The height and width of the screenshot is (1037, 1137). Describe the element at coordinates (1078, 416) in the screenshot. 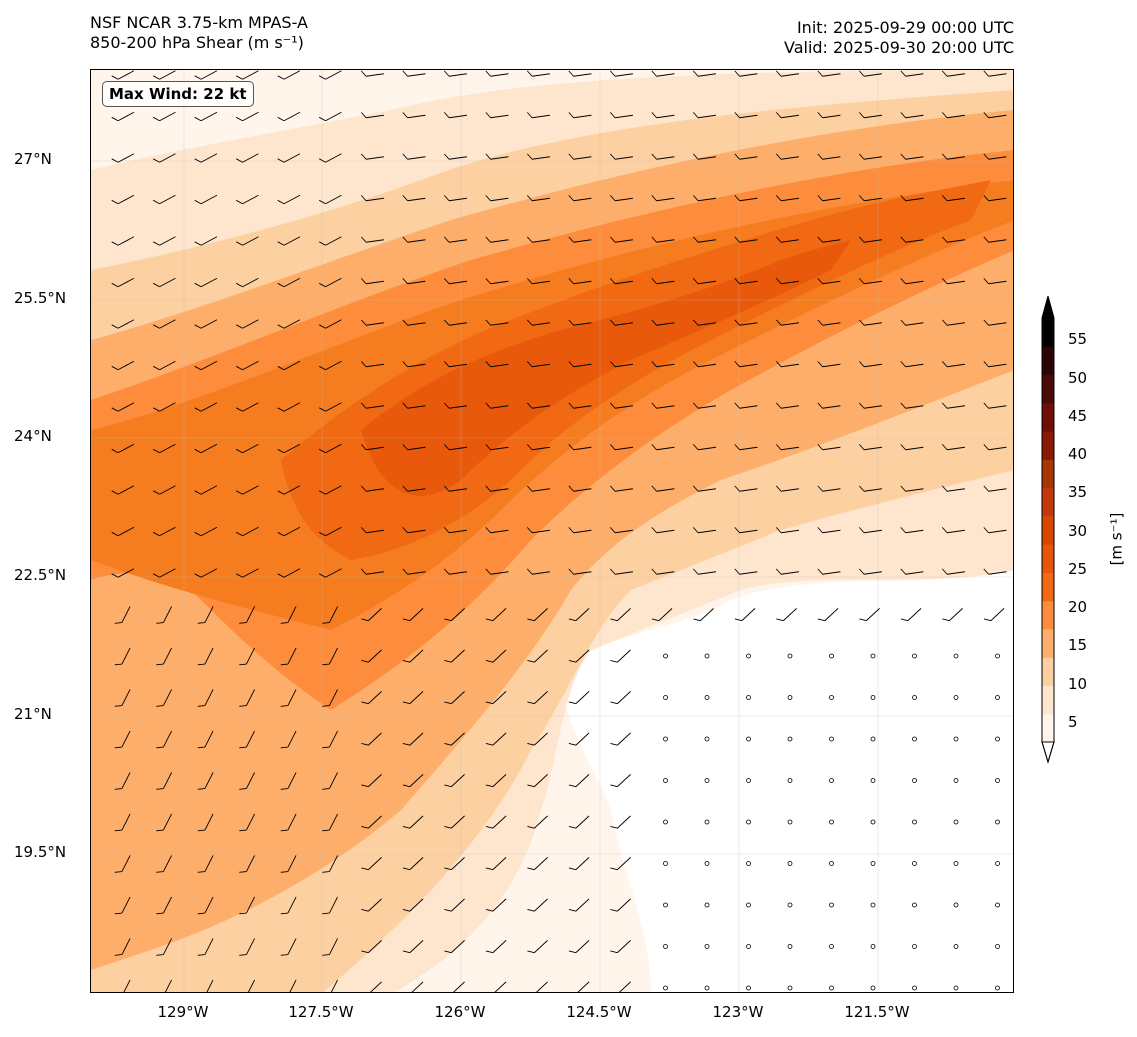

I see `colorbar-tick-label: 45` at that location.